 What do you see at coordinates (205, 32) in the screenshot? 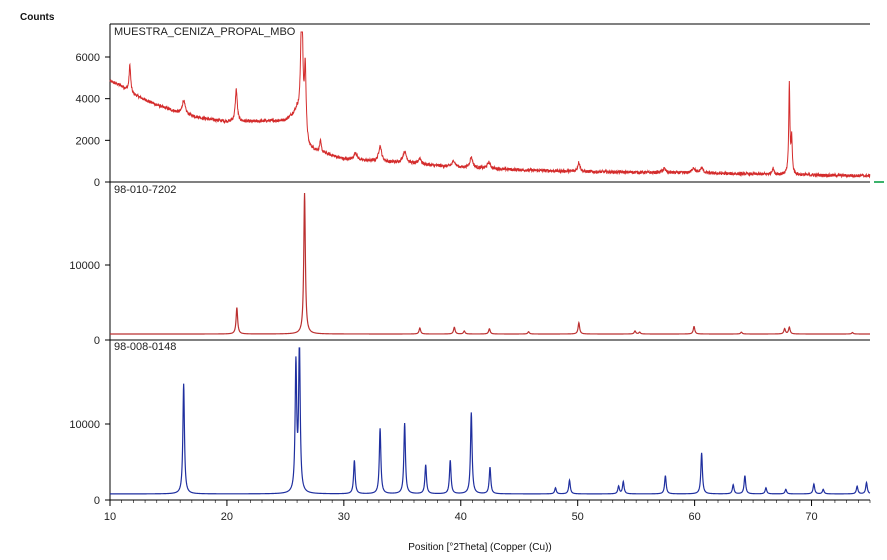
I see `panel-label-sample: MUESTRA_CENIZA_PROPAL_MBO` at bounding box center [205, 32].